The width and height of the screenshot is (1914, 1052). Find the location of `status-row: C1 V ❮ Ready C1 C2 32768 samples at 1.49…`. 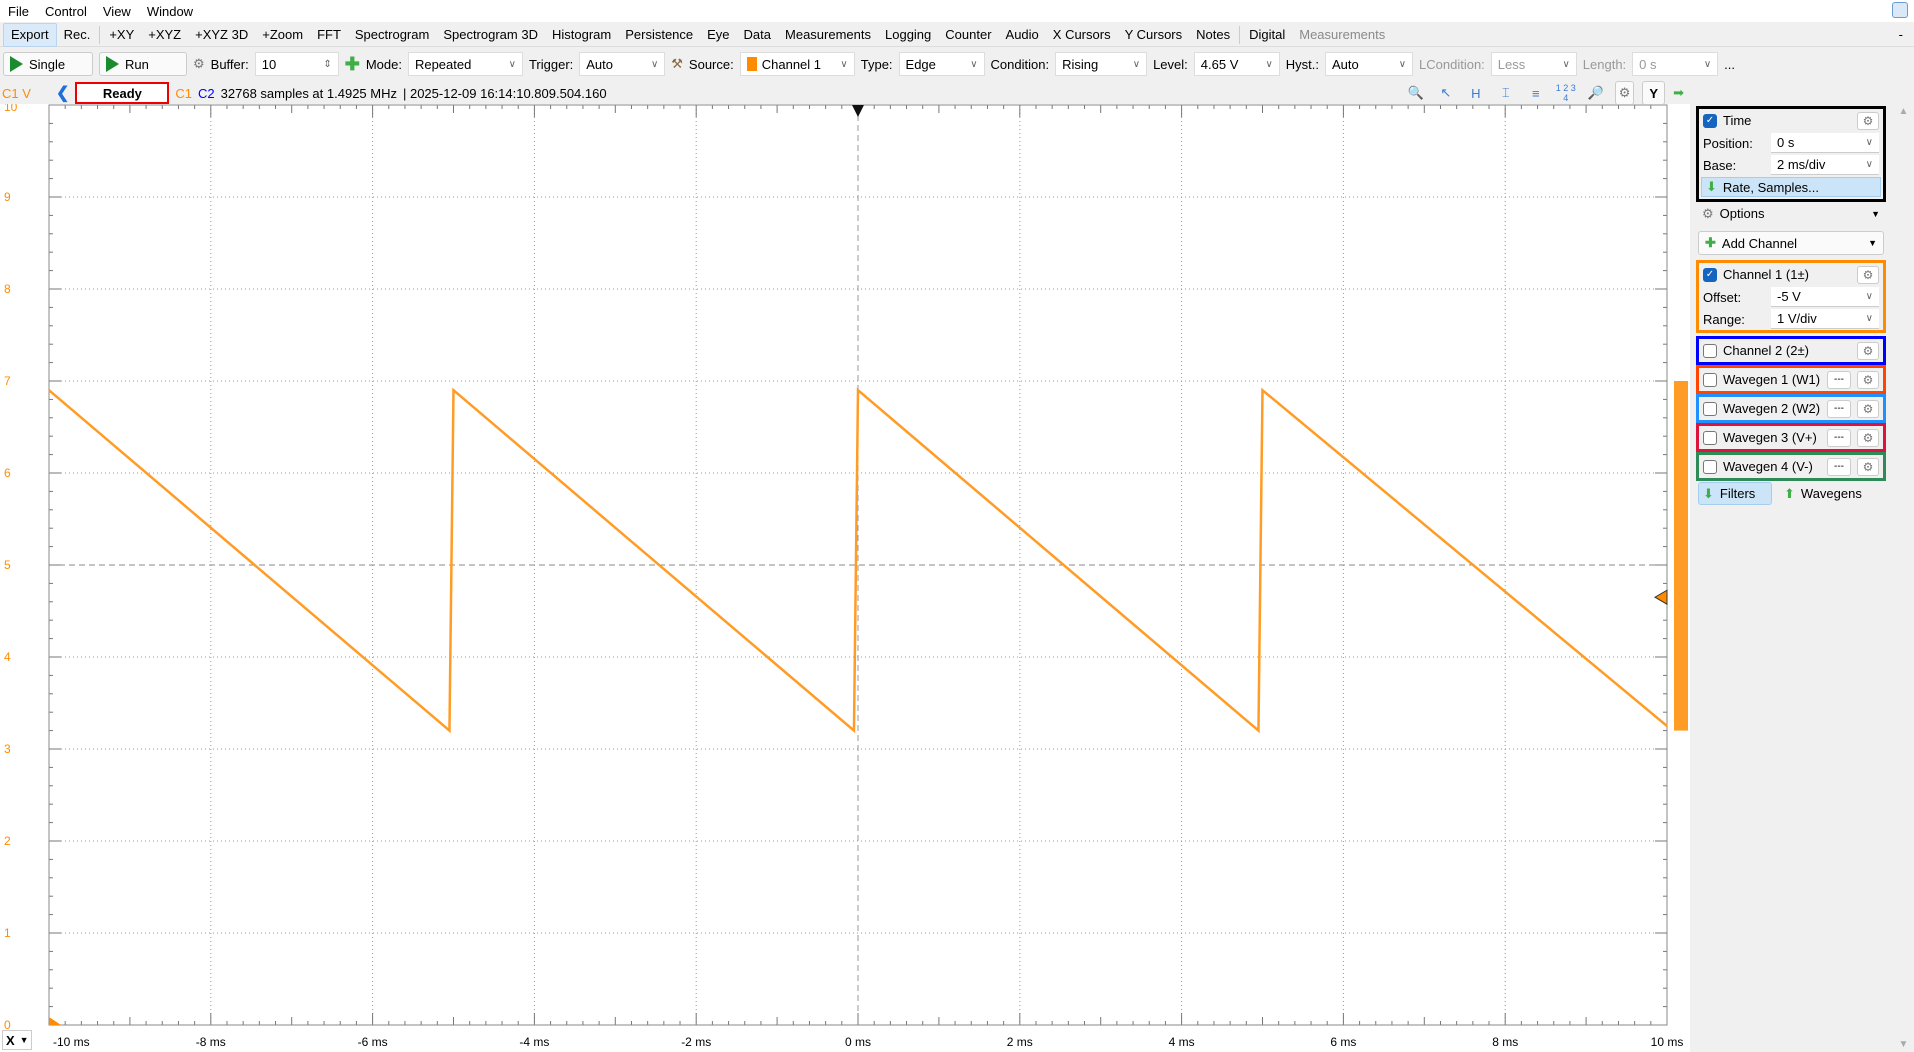

status-row: C1 V ❮ Ready C1 C2 32768 samples at 1.49… is located at coordinates (957, 93).